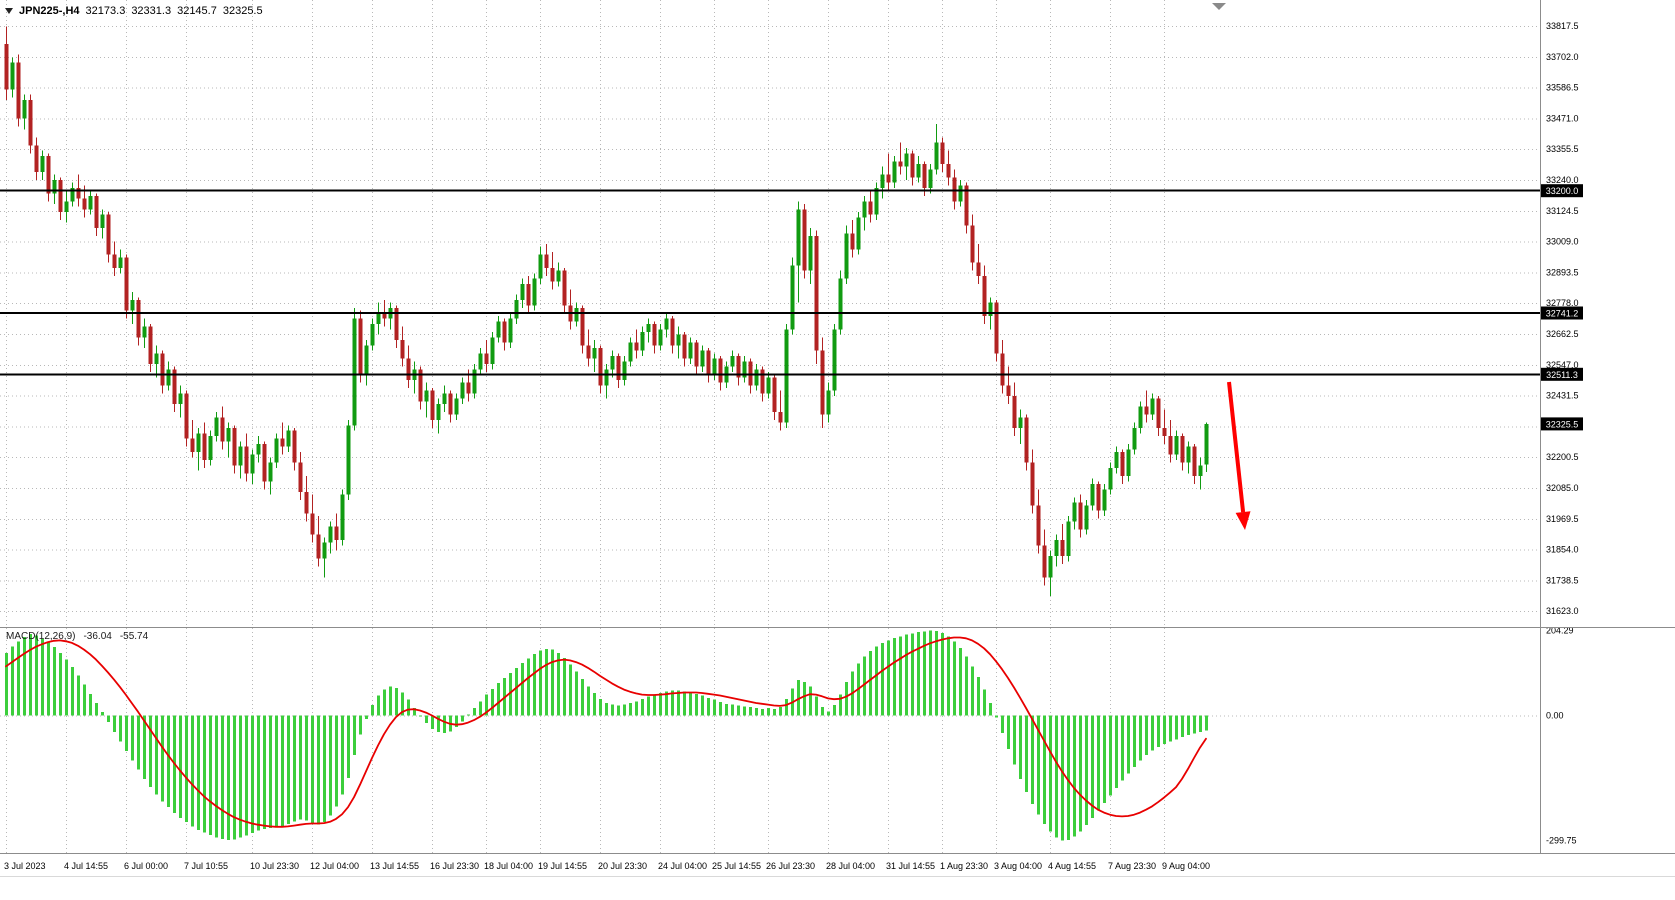 The width and height of the screenshot is (1675, 900). I want to click on price-tags: 33200.0 32741.2 32511.3 32325.5, so click(1562, 307).